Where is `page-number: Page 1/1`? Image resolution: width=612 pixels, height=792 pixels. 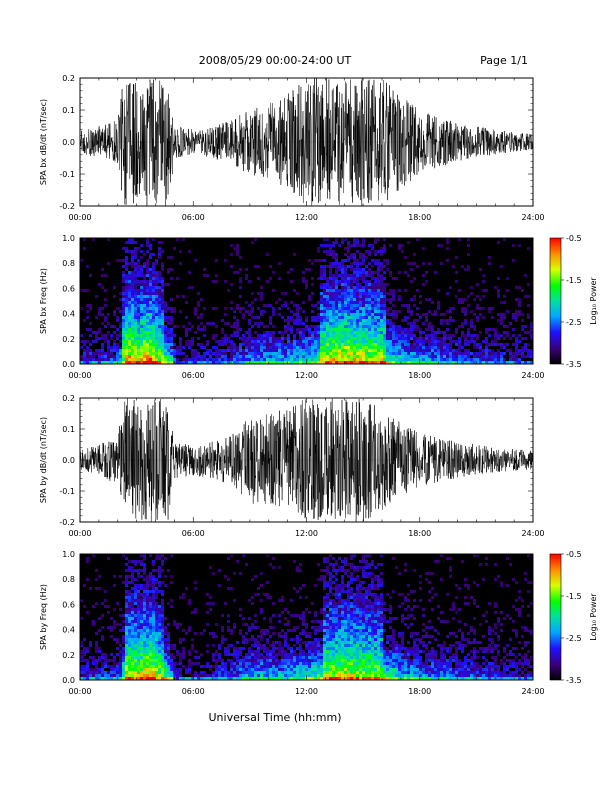
page-number: Page 1/1 is located at coordinates (504, 60).